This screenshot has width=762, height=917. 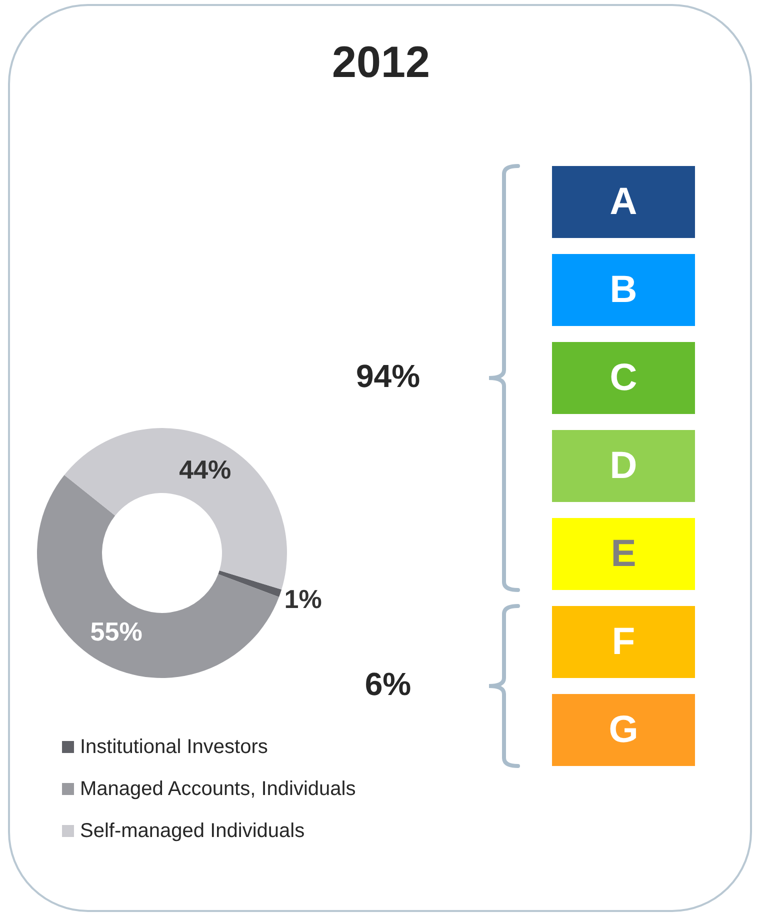 What do you see at coordinates (174, 747) in the screenshot?
I see `legend-label: Institutional Investors` at bounding box center [174, 747].